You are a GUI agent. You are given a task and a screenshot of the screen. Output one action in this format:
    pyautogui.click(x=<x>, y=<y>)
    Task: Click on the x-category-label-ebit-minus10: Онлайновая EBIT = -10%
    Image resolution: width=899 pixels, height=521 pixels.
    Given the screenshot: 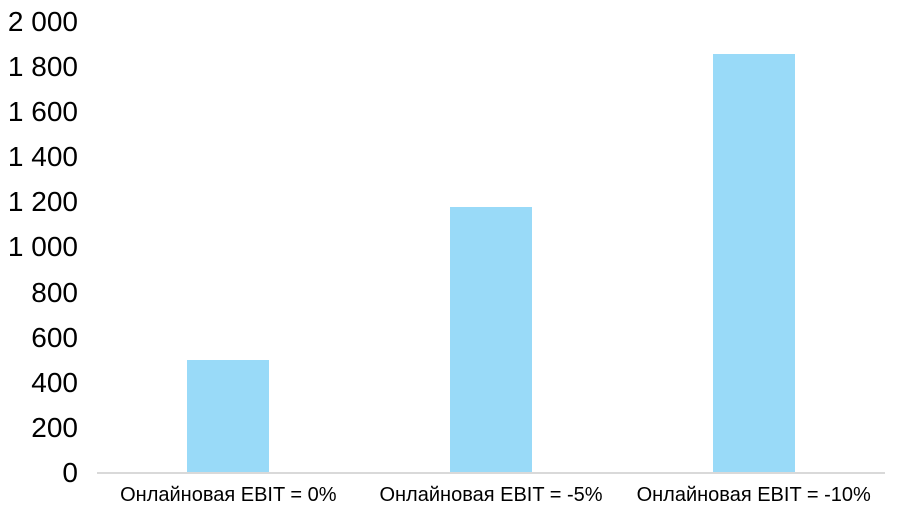 What is the action you would take?
    pyautogui.click(x=753, y=495)
    